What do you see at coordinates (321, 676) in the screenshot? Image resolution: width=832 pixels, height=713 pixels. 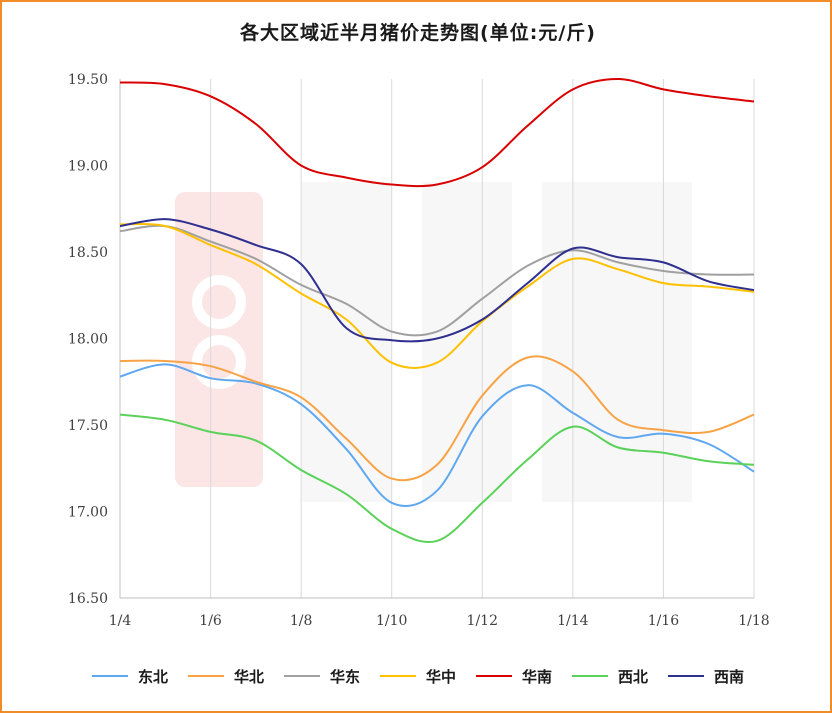 I see `legend-item: 华东` at bounding box center [321, 676].